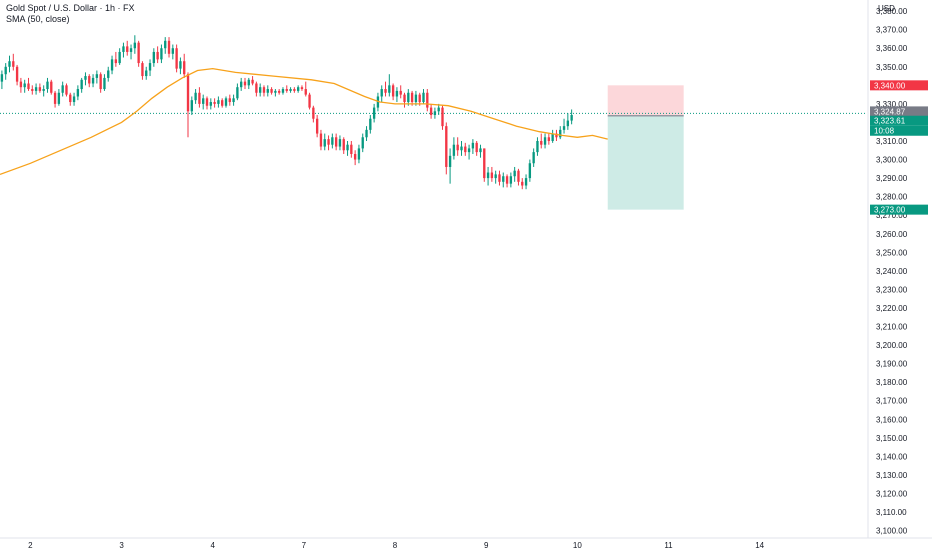  Describe the element at coordinates (890, 111) in the screenshot. I see `last-price-tag: 3,324.87` at that location.